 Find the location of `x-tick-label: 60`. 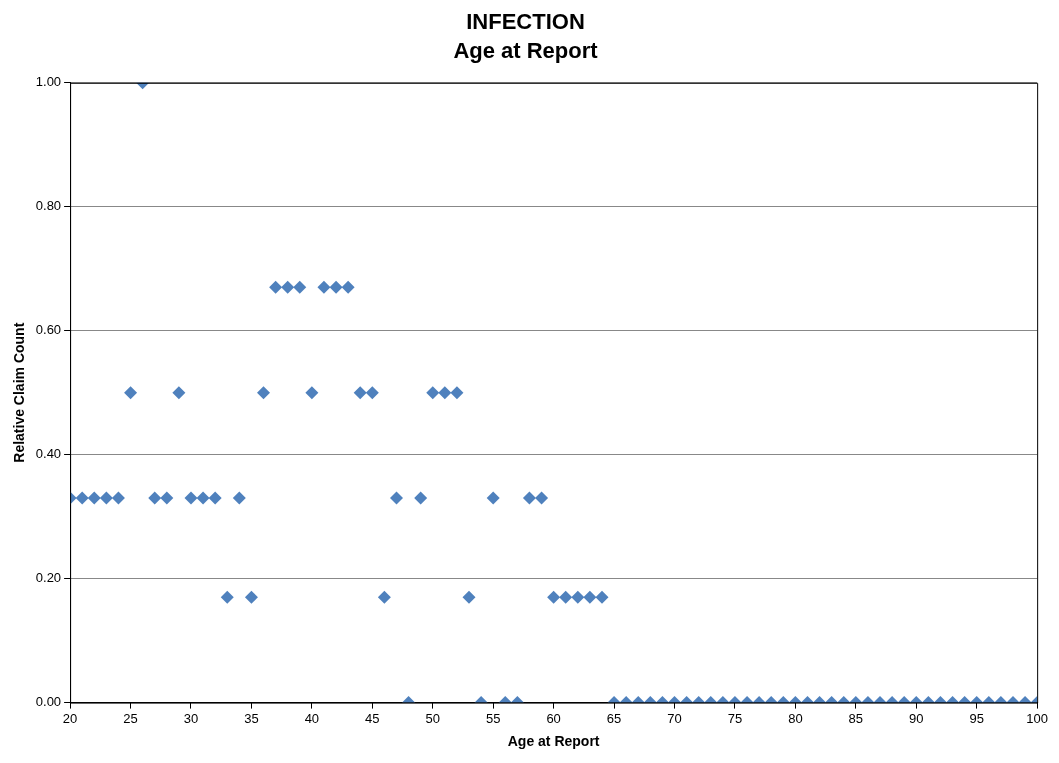

x-tick-label: 60 is located at coordinates (553, 718).